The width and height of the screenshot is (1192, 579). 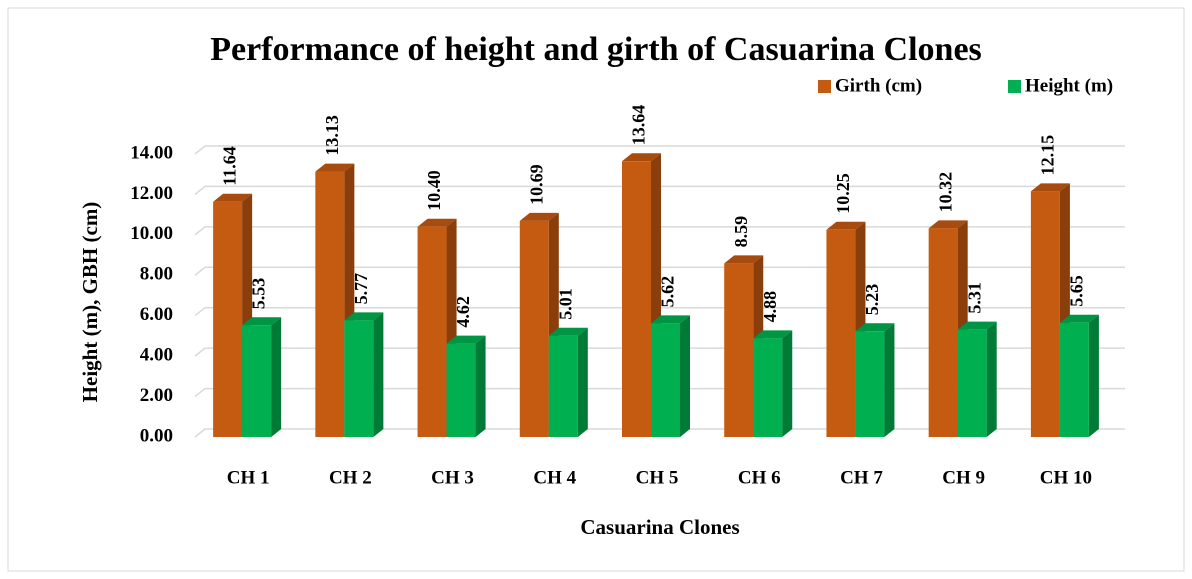 I want to click on value-label: 10.32, so click(x=945, y=192).